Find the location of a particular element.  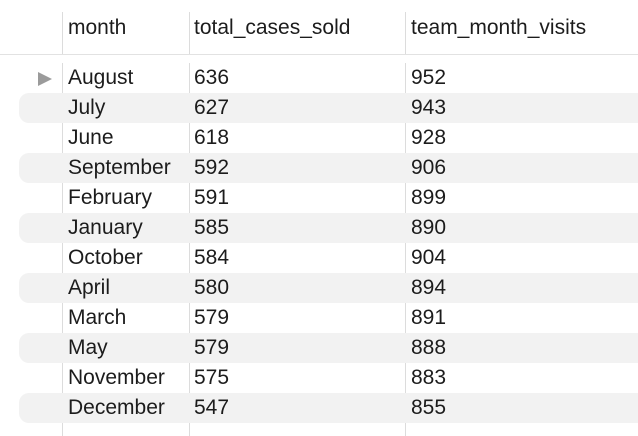

cell-team-month-visits: 952 is located at coordinates (429, 77).